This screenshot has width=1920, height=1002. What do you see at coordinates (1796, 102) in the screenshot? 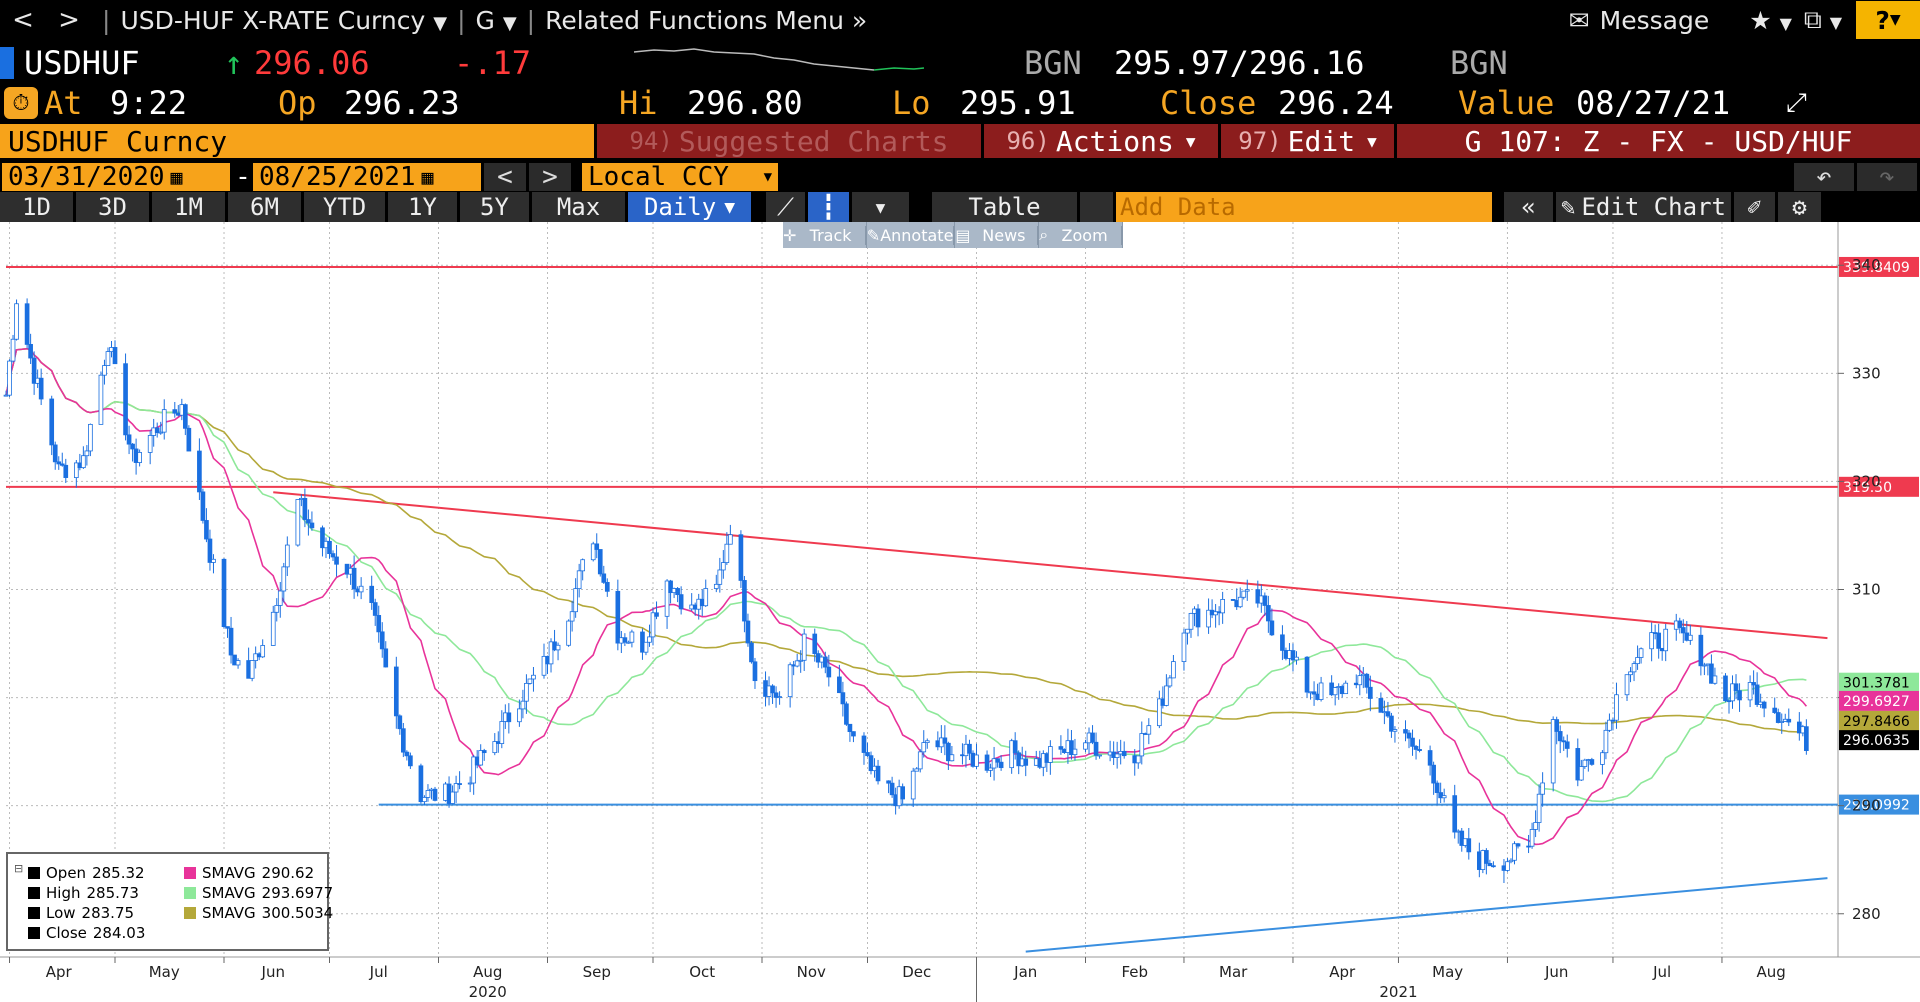
I see `chart-launch-icon: ⤢` at bounding box center [1796, 102].